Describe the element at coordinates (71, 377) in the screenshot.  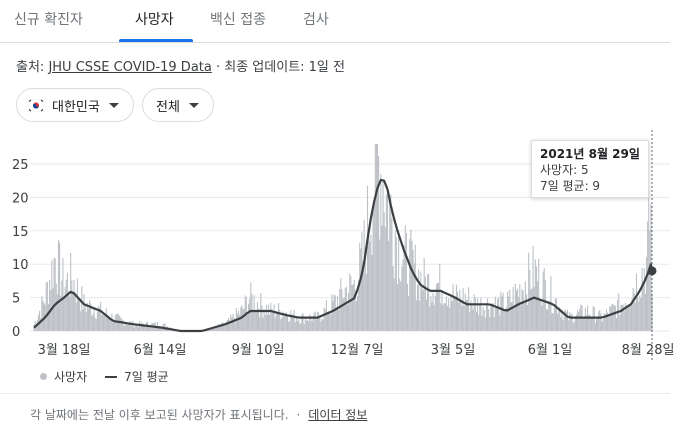
I see `legend-deaths-label: 사망자` at that location.